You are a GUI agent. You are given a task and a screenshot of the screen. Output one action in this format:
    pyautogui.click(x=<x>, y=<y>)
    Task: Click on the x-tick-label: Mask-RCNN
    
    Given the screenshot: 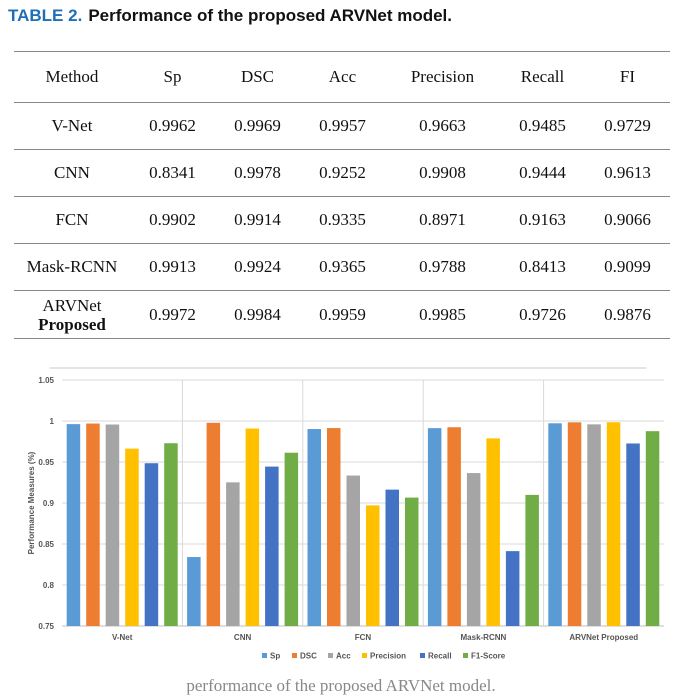 What is the action you would take?
    pyautogui.click(x=484, y=637)
    